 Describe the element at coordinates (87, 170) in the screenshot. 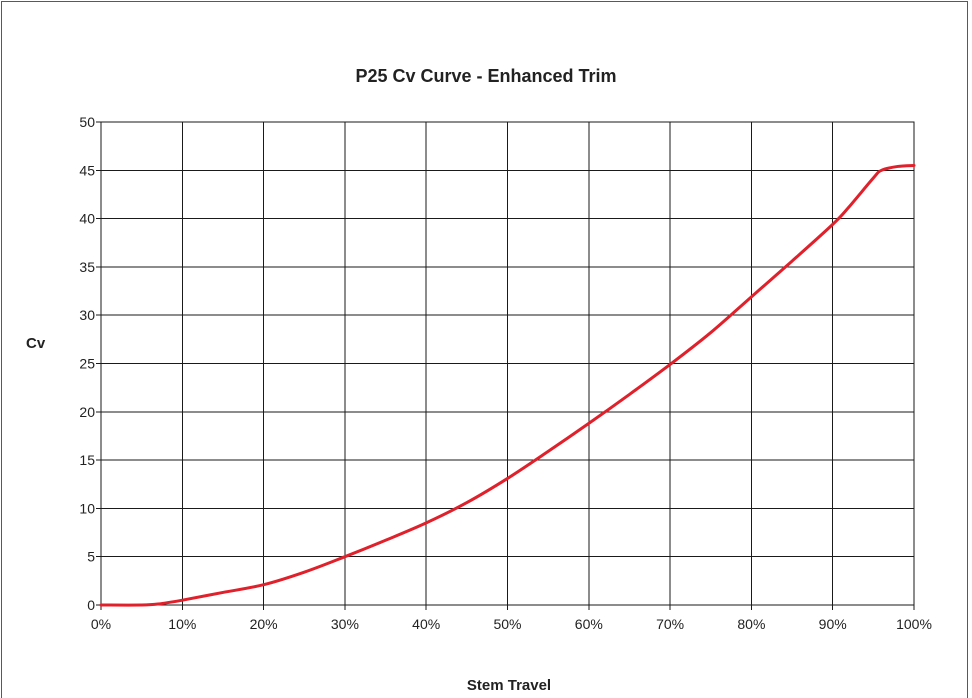

I see `y-tick-label: 45` at that location.